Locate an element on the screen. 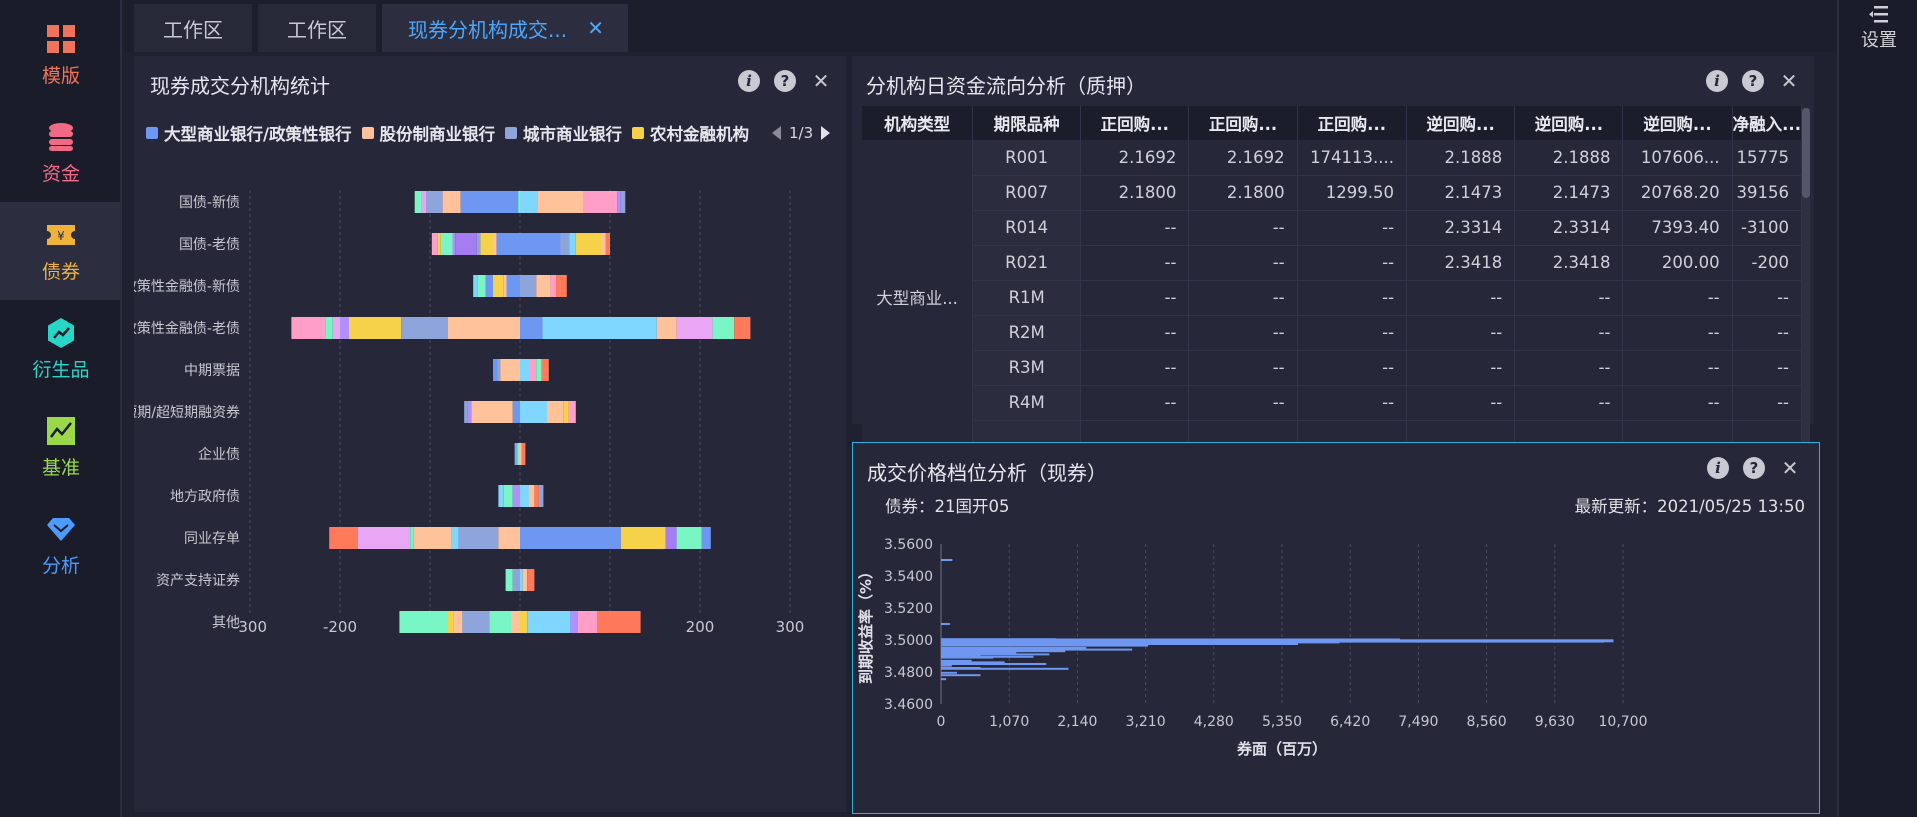 This screenshot has width=1917, height=817. legend-item: 城市商业银行 is located at coordinates (563, 133).